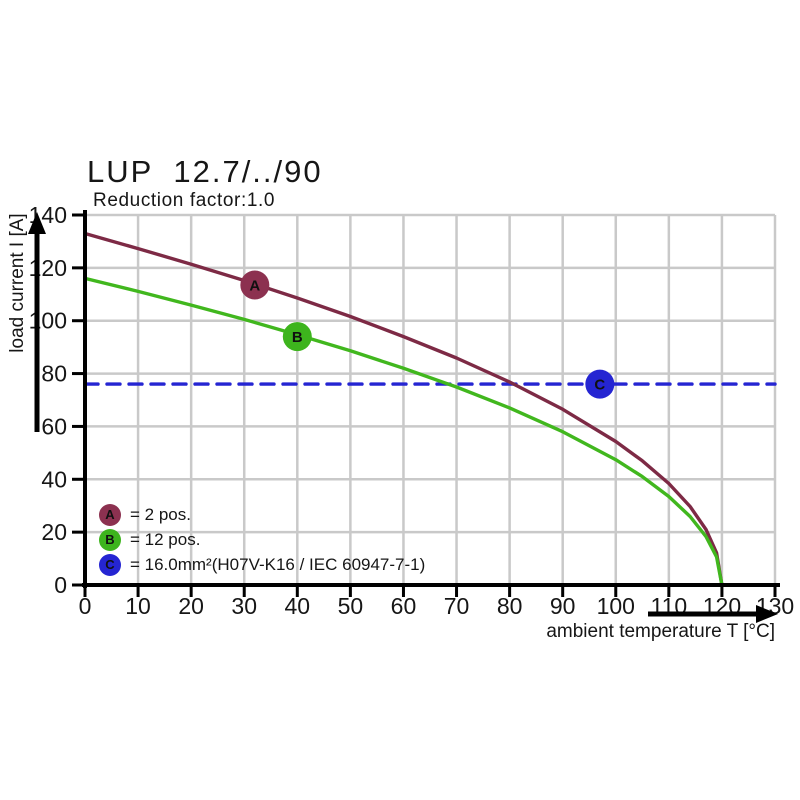  I want to click on legend-label-c: = 16.0mm²(H07V-K16 / IEC 60947-7-1), so click(278, 564).